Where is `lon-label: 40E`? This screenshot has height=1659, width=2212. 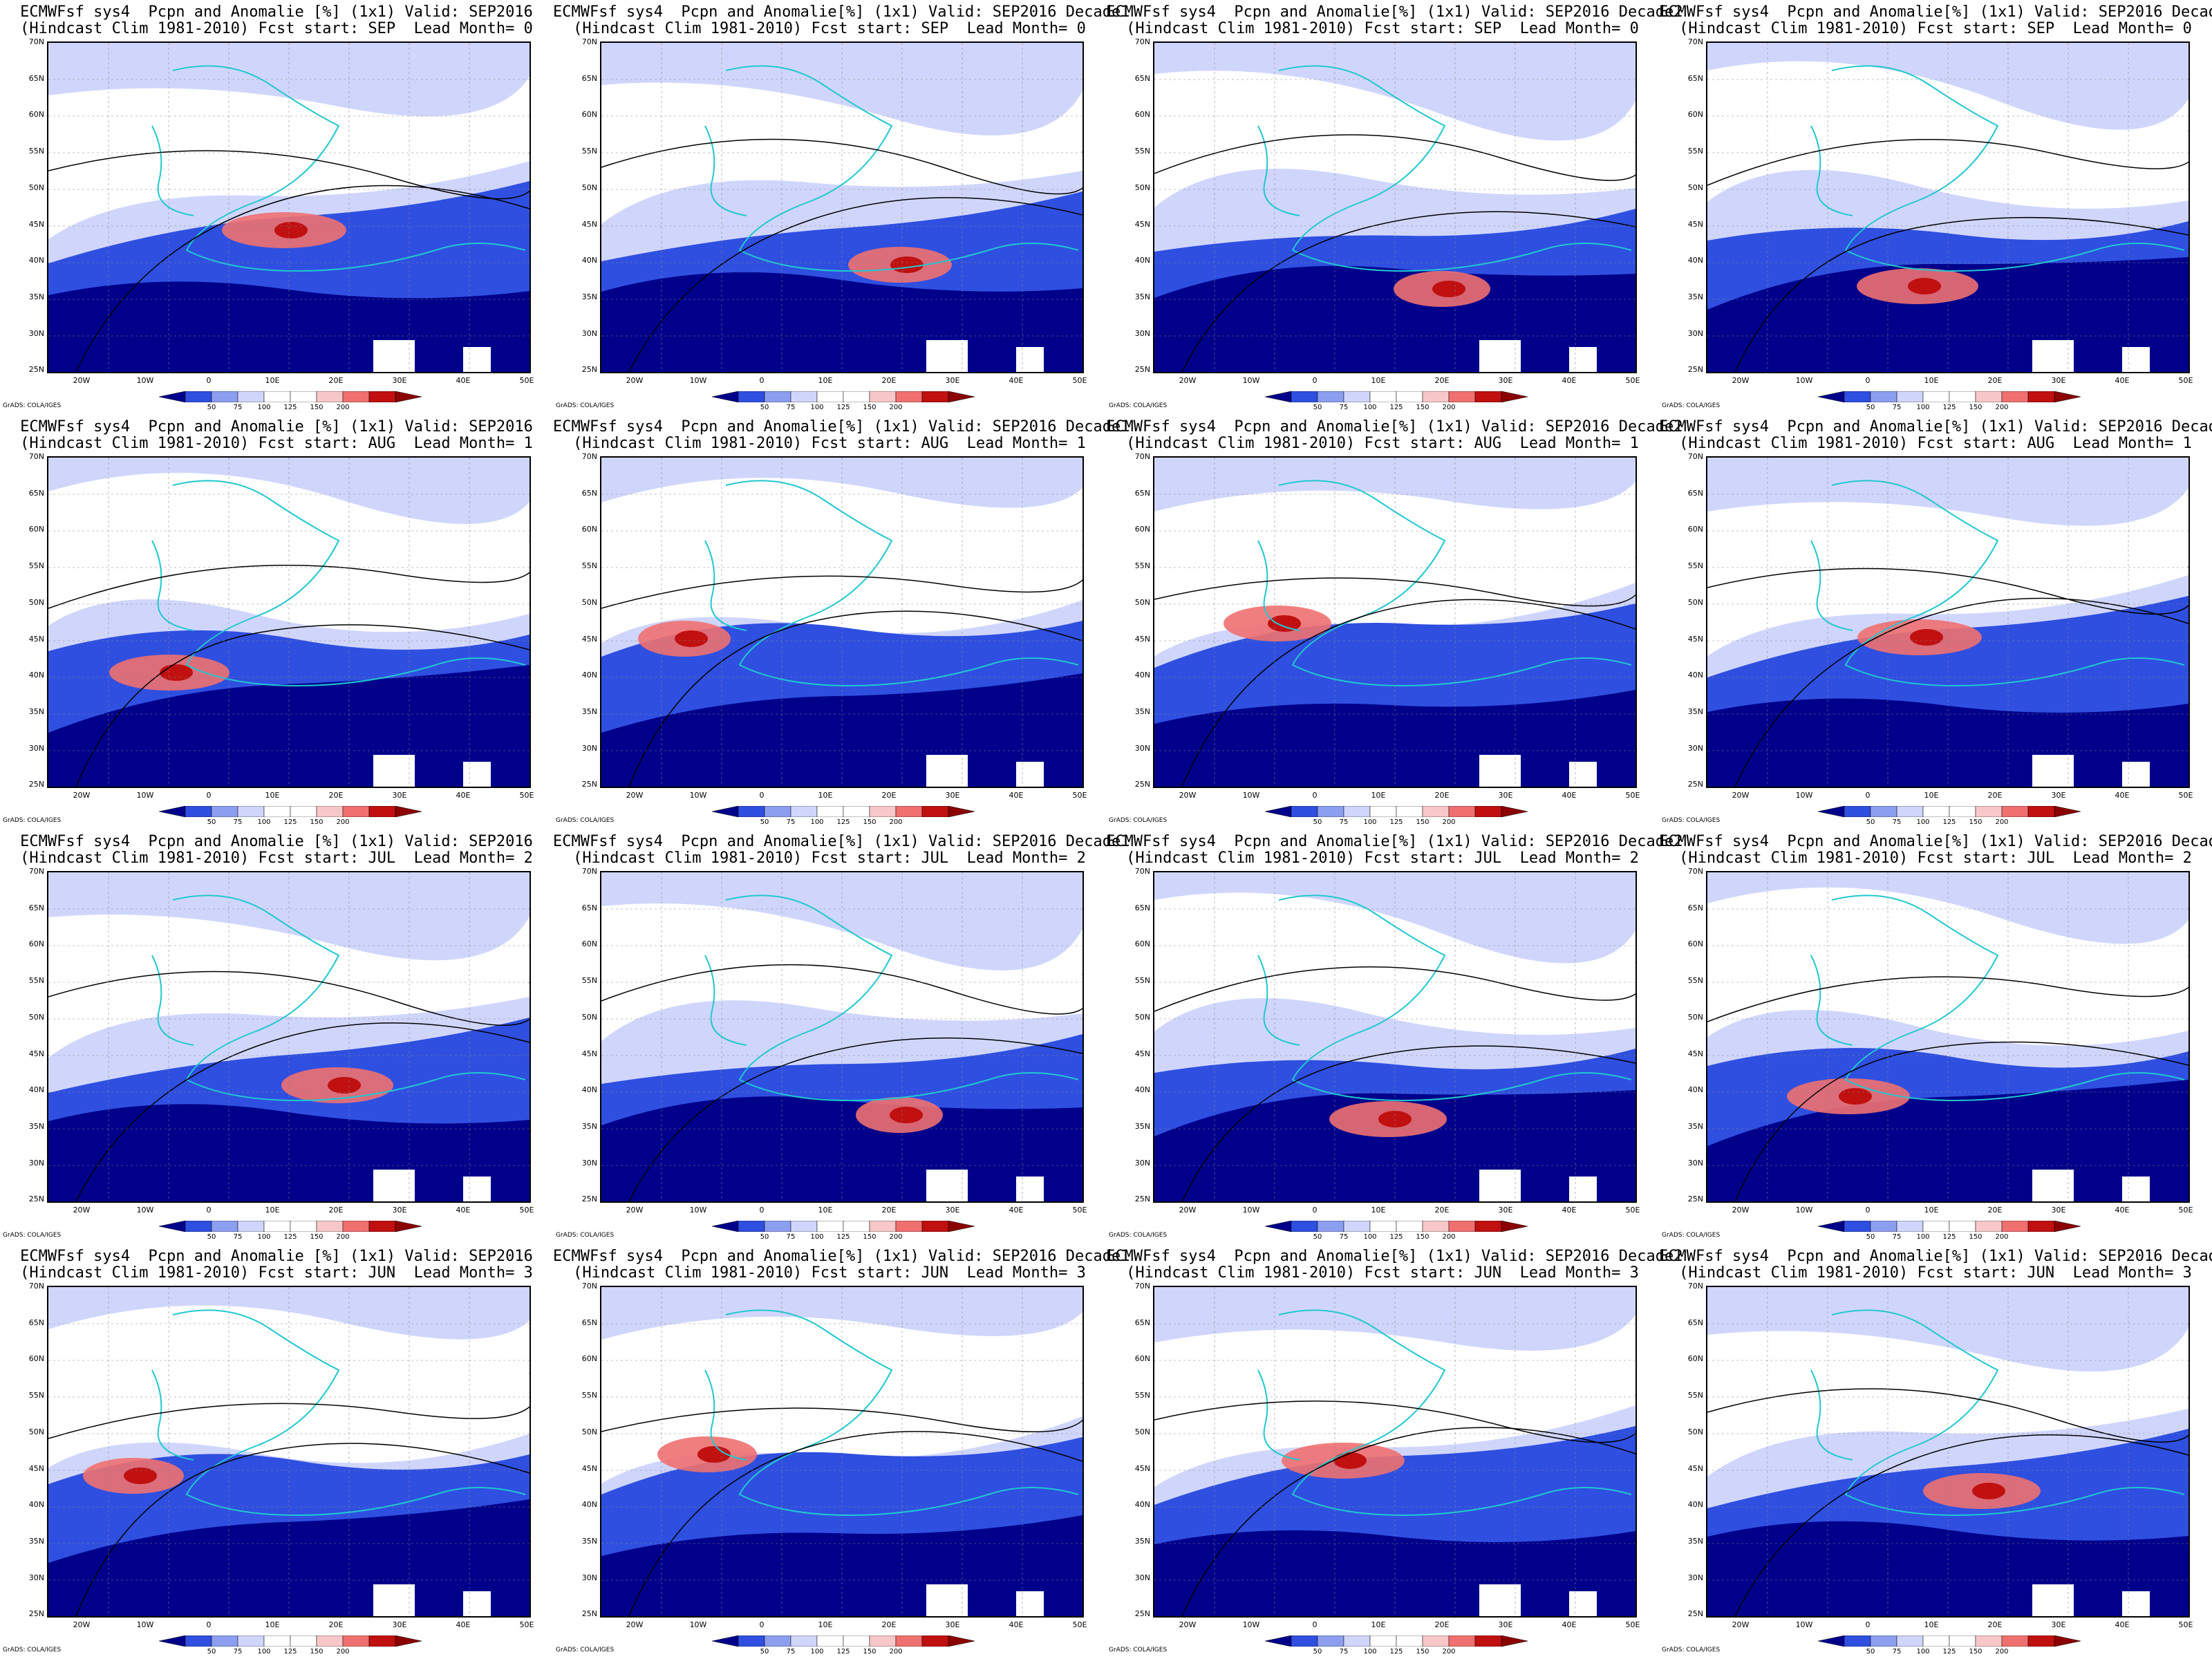
lon-label: 40E is located at coordinates (2122, 1210).